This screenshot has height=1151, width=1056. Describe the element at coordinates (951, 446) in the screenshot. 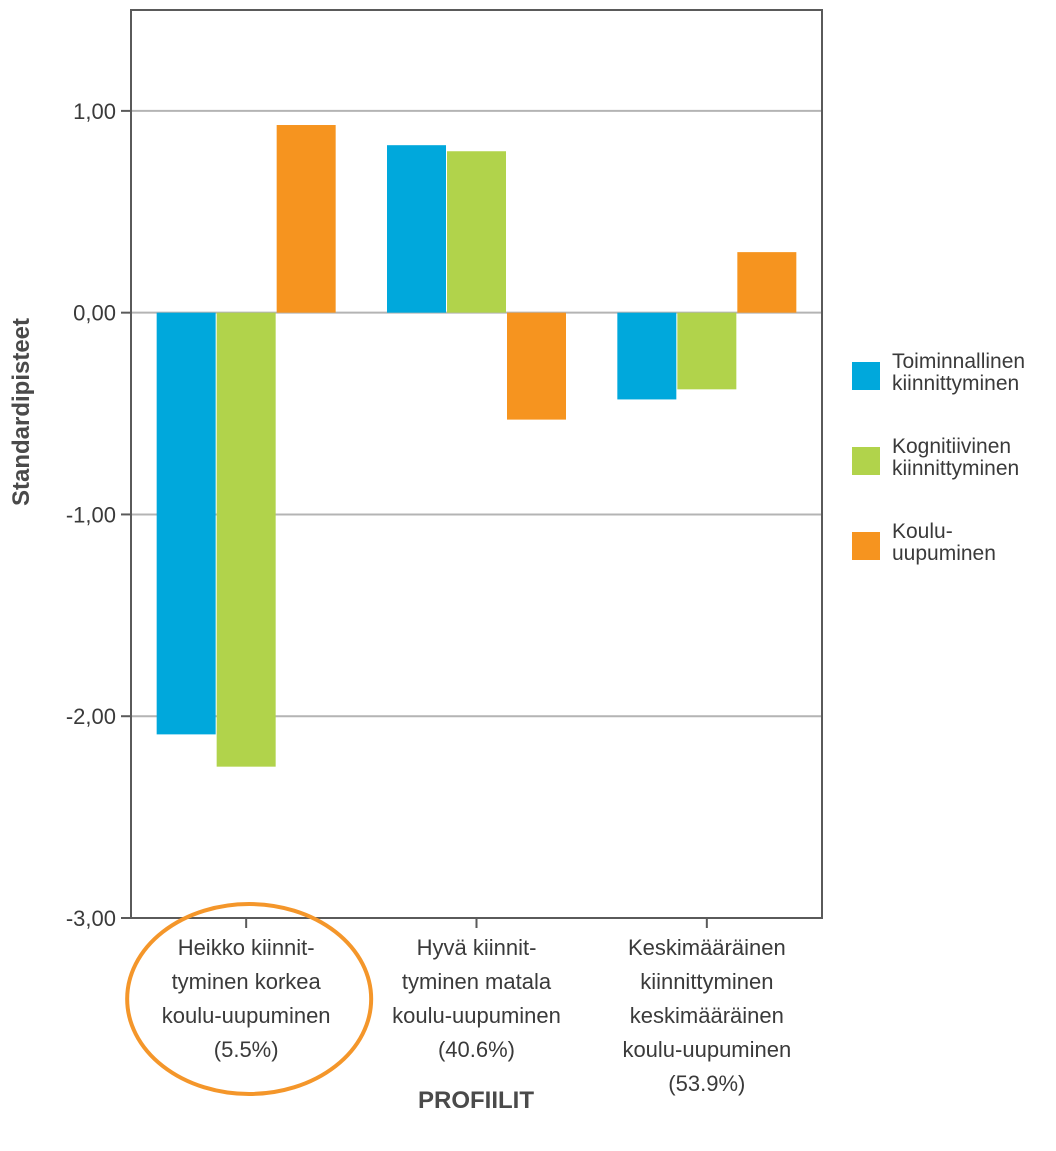

I see `legend-label-line: Kognitiivinen` at that location.